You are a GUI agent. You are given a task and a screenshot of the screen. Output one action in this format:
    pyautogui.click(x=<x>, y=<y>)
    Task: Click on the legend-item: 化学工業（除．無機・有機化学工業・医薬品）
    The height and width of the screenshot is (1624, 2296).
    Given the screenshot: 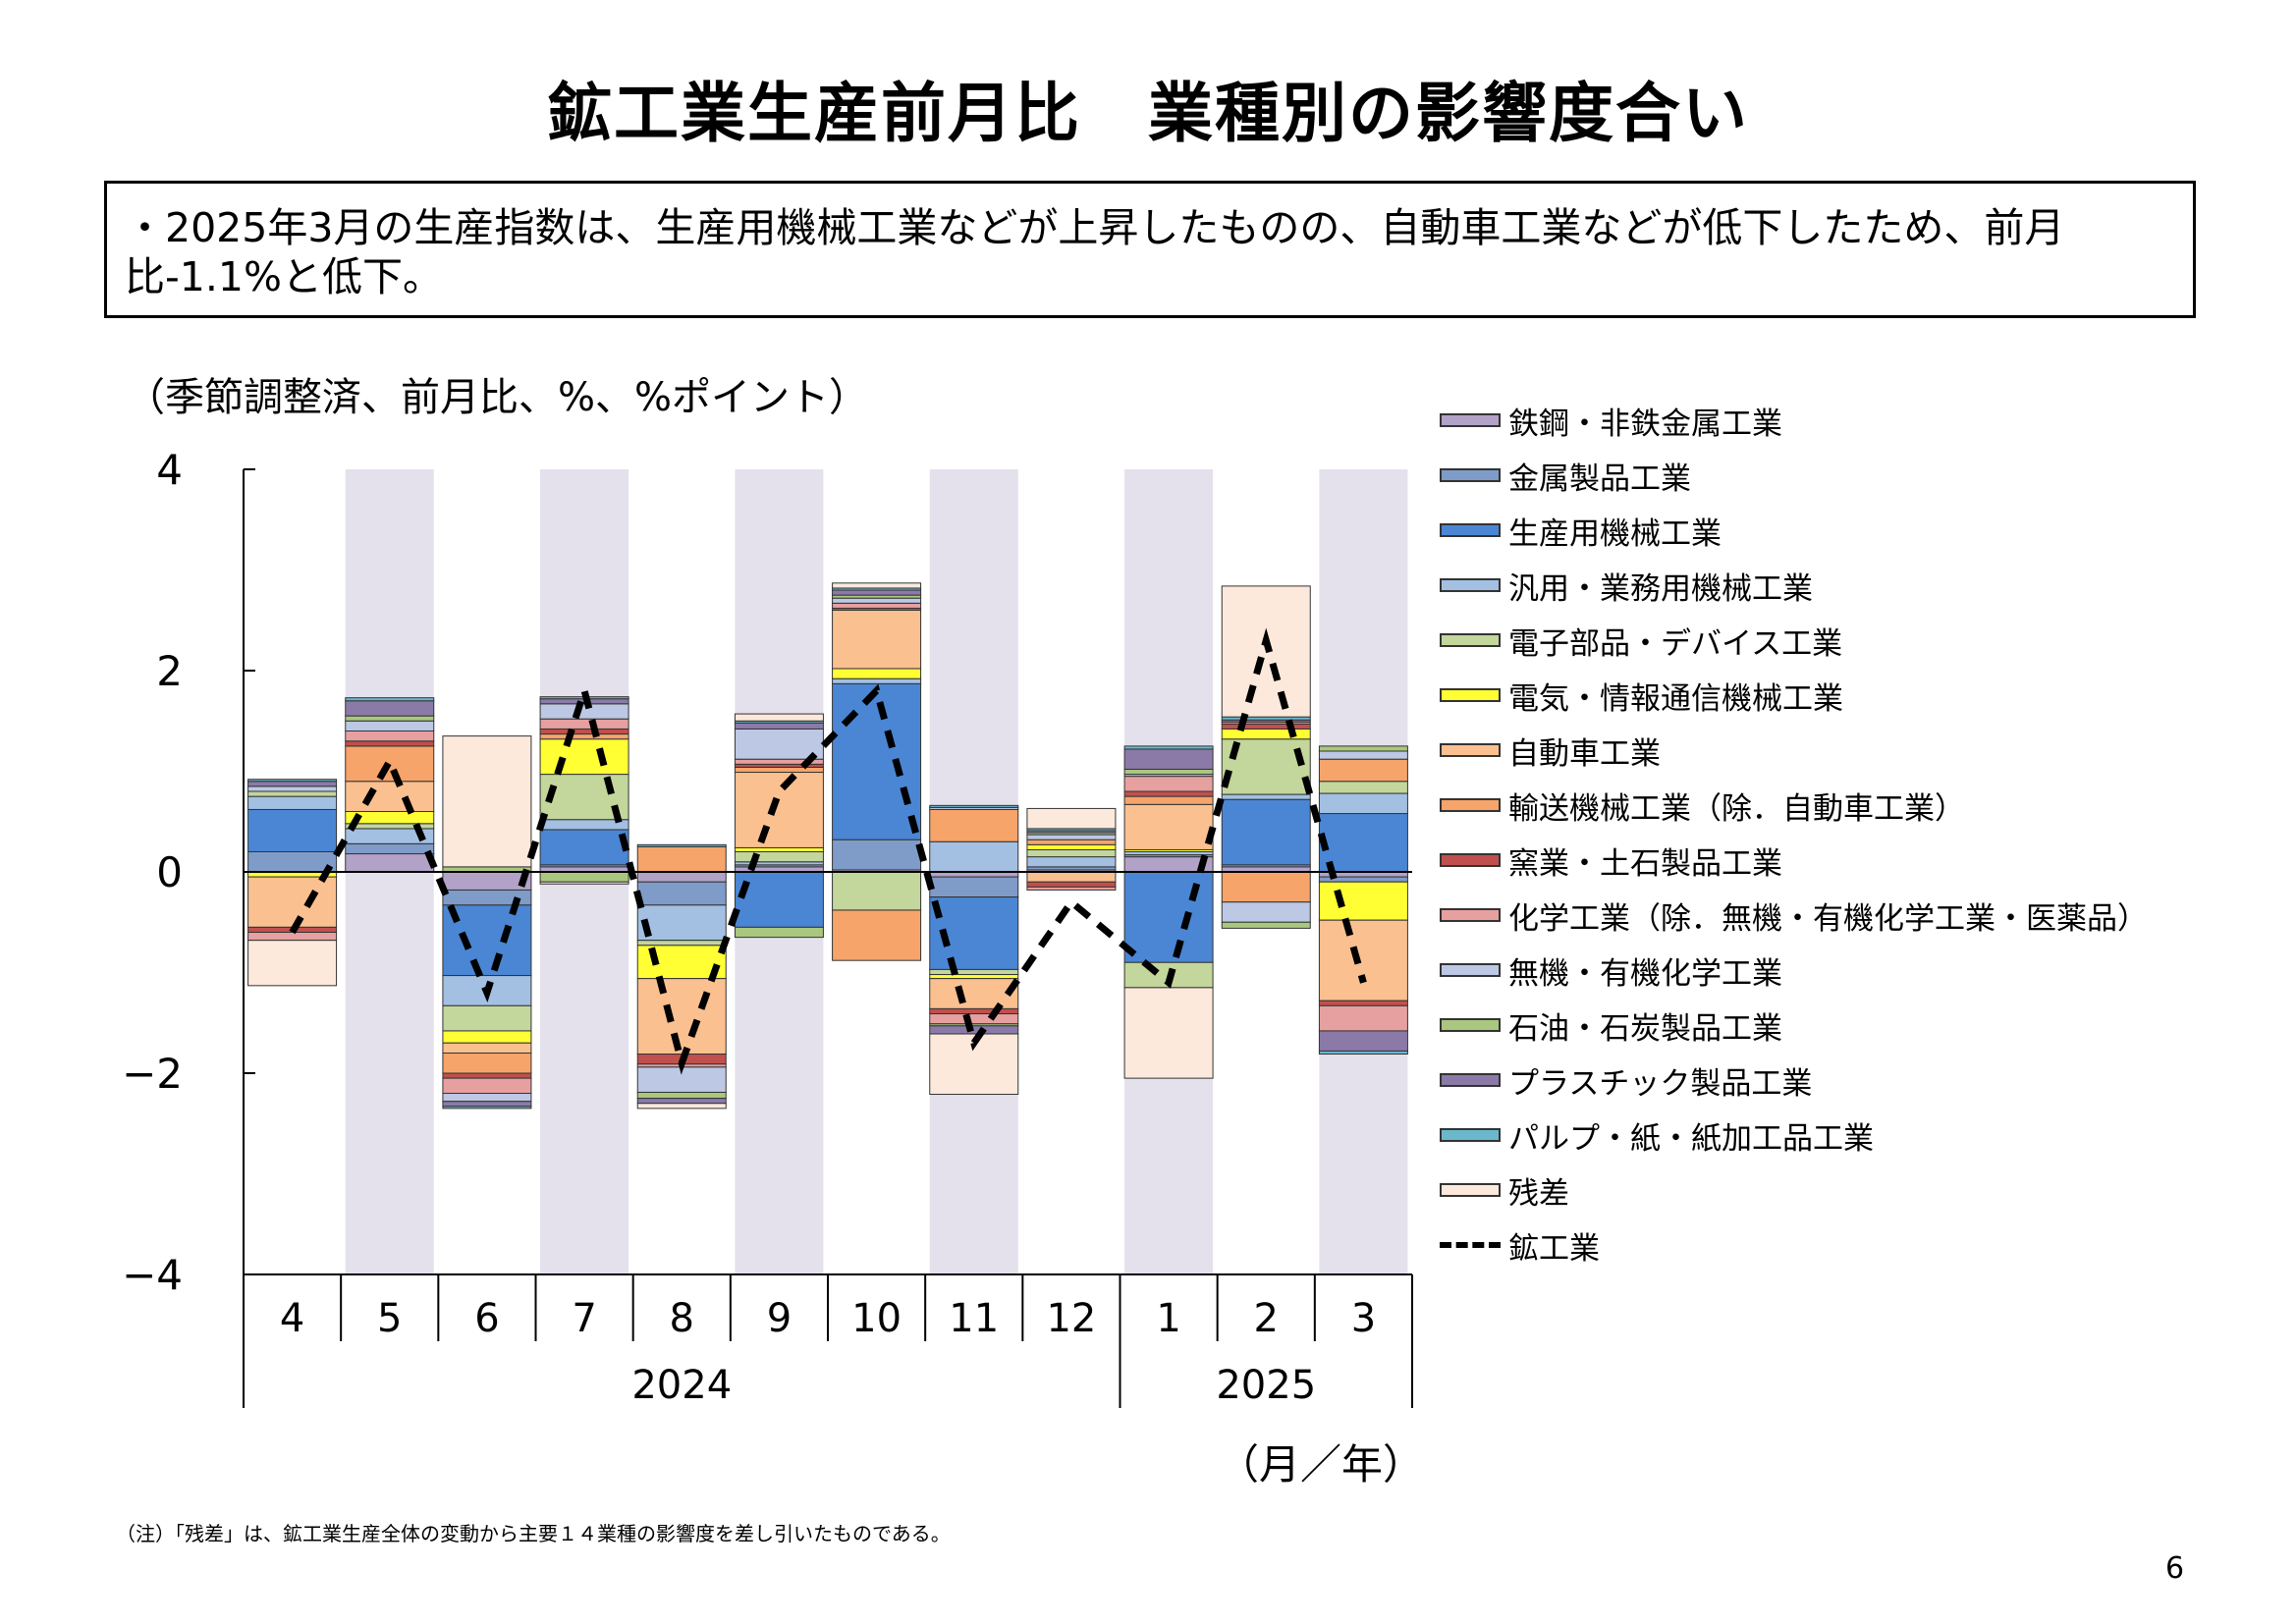 What is the action you would take?
    pyautogui.click(x=1794, y=916)
    